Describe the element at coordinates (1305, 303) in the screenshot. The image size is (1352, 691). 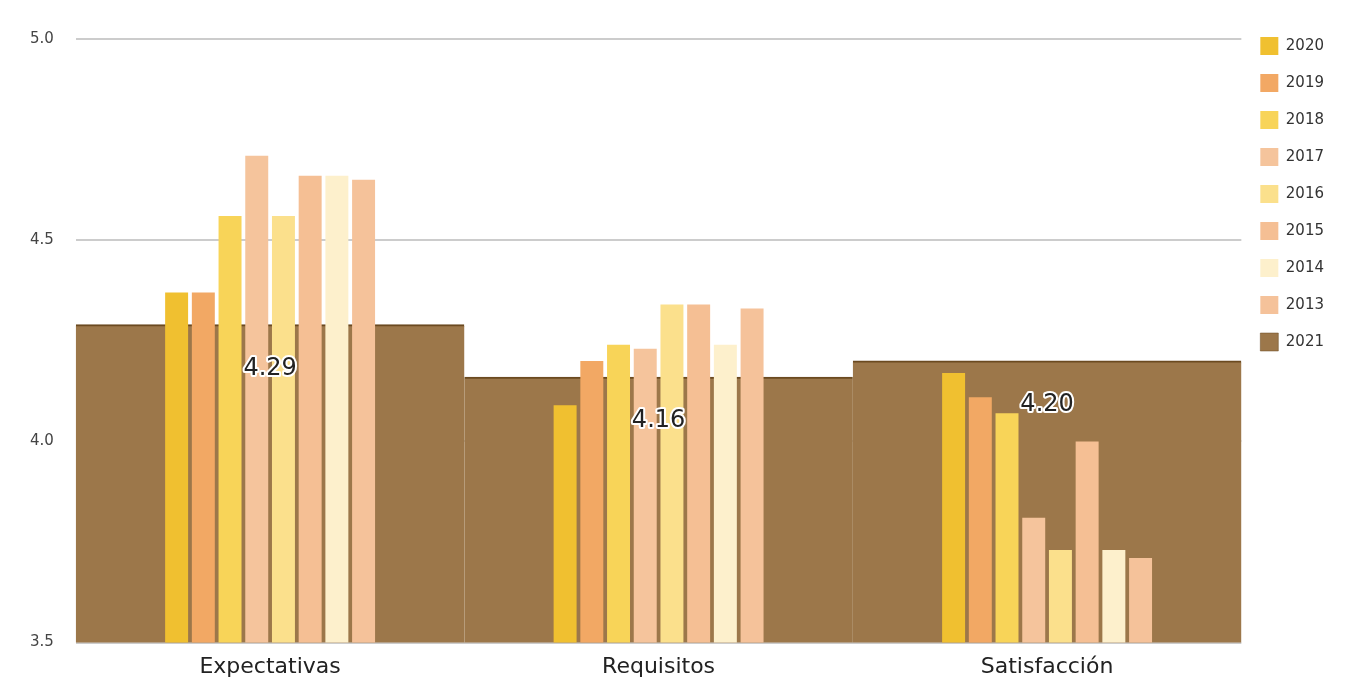
I see `legend-label: 2013` at that location.